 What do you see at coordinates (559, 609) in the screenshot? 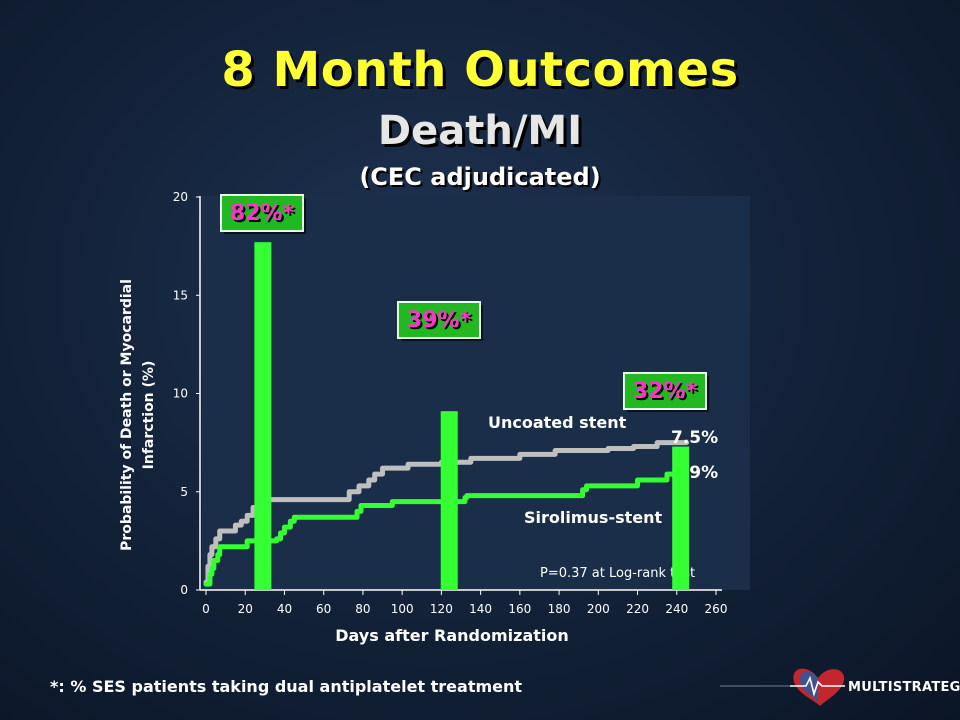
I see `x-tick-label: 180` at bounding box center [559, 609].